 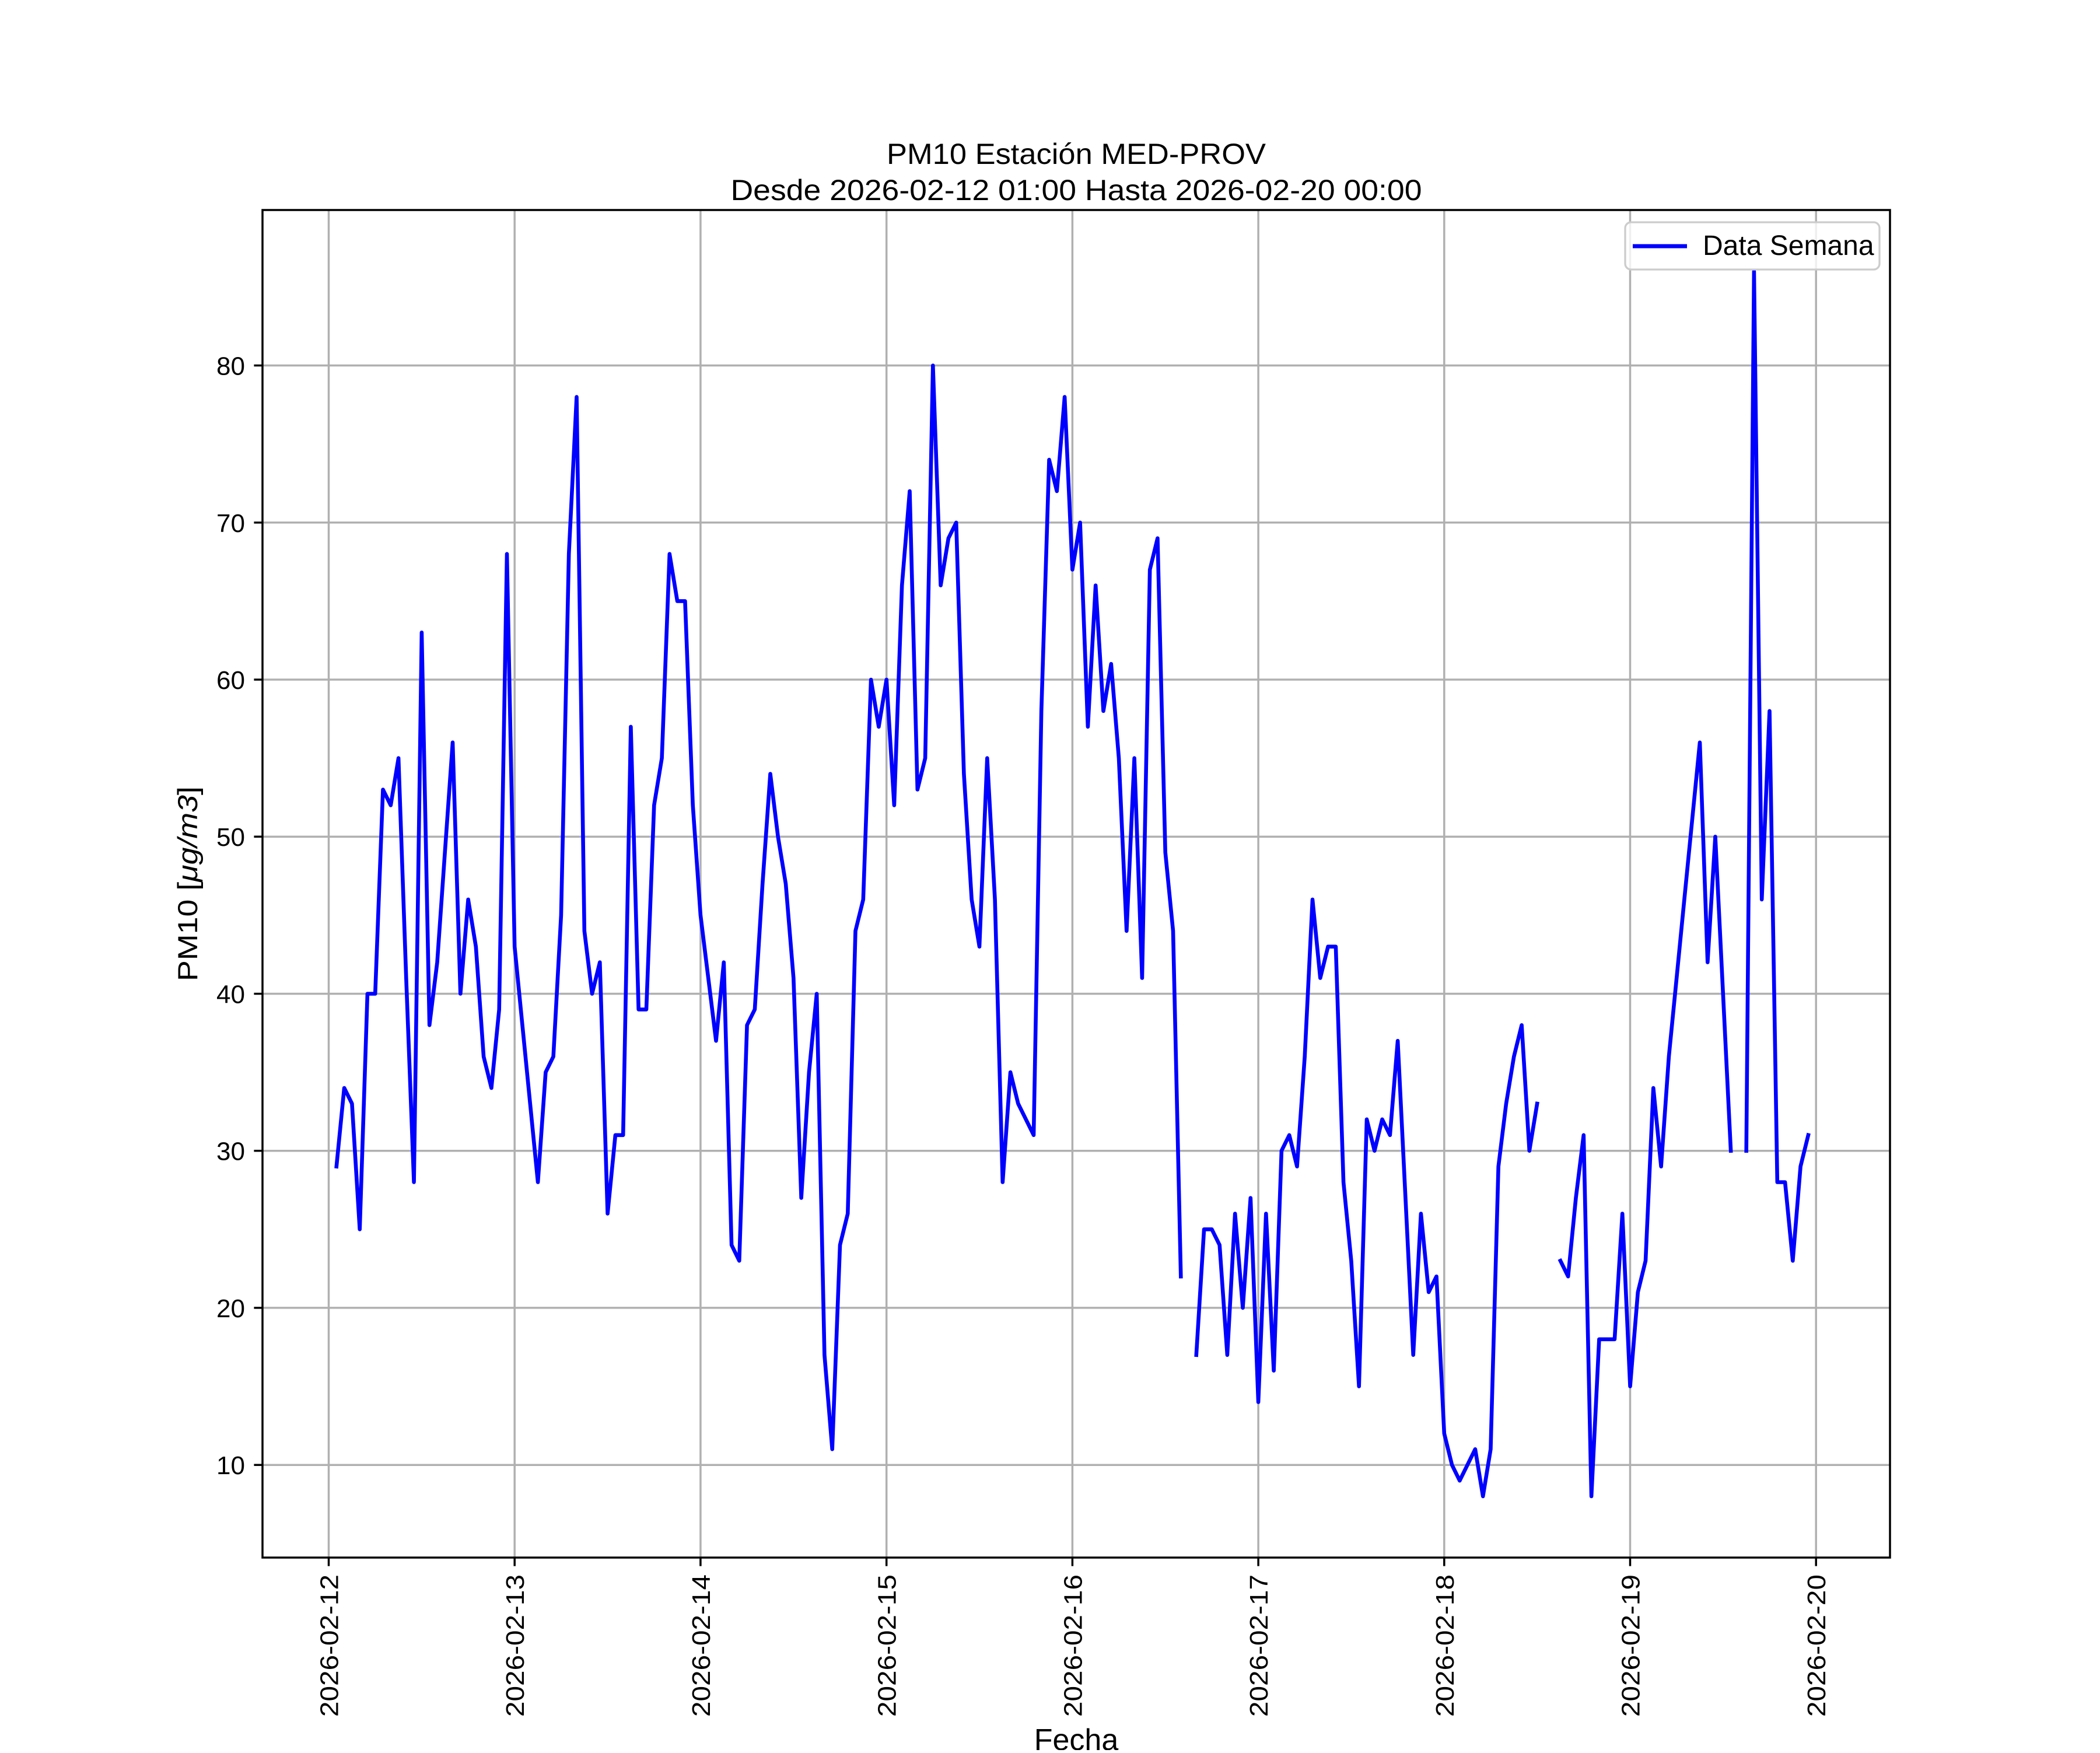 I want to click on svg-text: Fecha, so click(x=1076, y=1736).